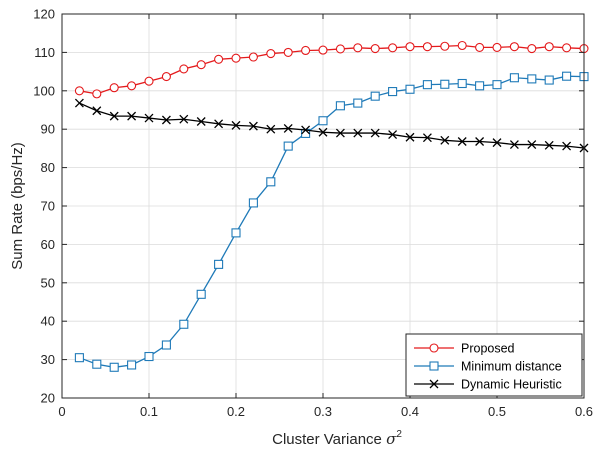 This screenshot has height=451, width=593. What do you see at coordinates (399, 434) in the screenshot?
I see `x-axis-title-superscript: 2` at bounding box center [399, 434].